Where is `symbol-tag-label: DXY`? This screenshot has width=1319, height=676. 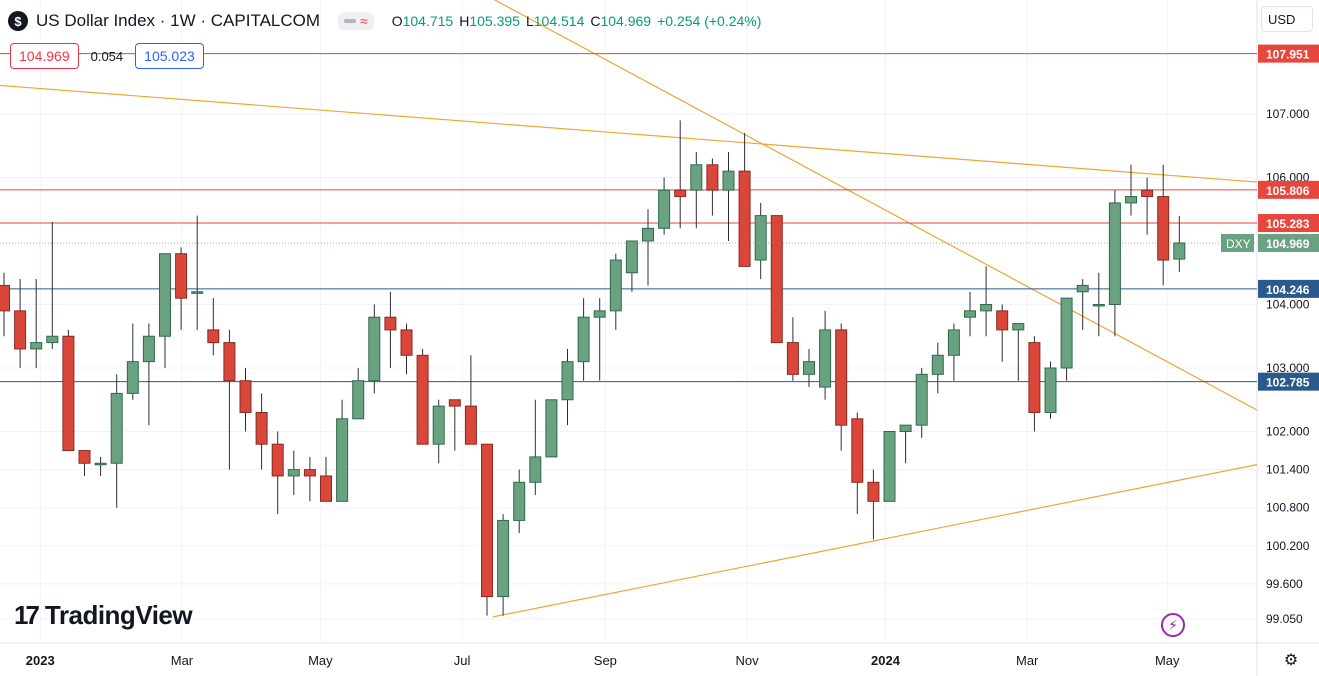 symbol-tag-label: DXY is located at coordinates (1238, 244).